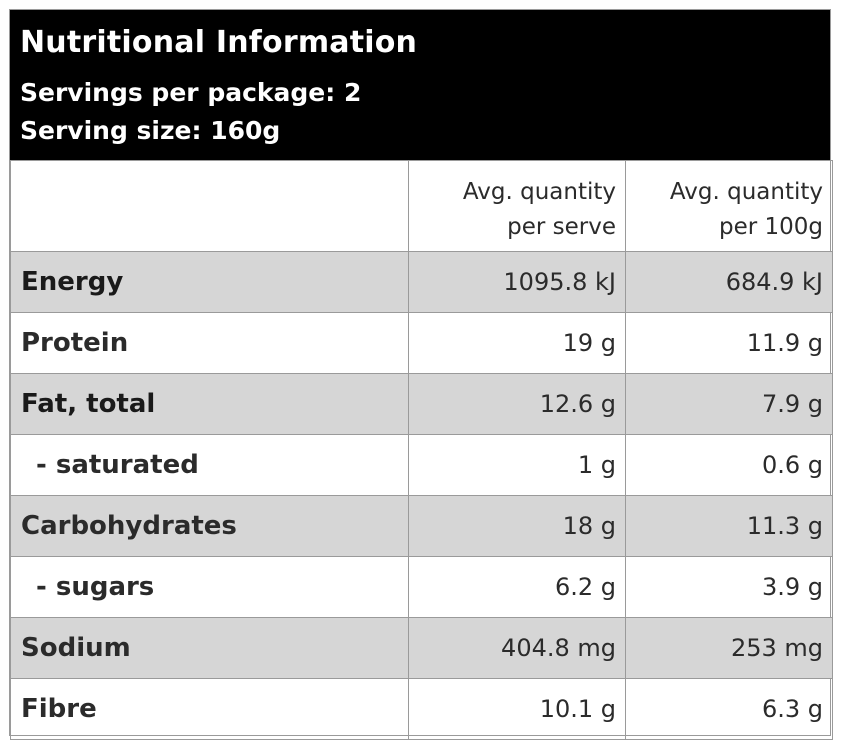  I want to click on table-row: - saturated 1 g 0.6 g, so click(421, 465).